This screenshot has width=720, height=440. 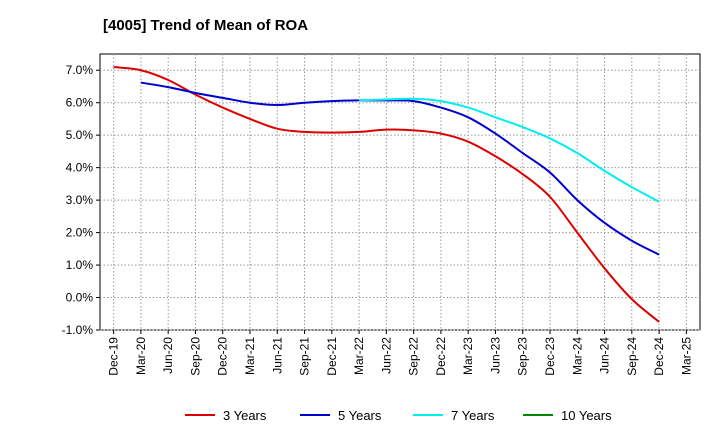 What do you see at coordinates (80, 298) in the screenshot?
I see `y-tick-label: 0.0%` at bounding box center [80, 298].